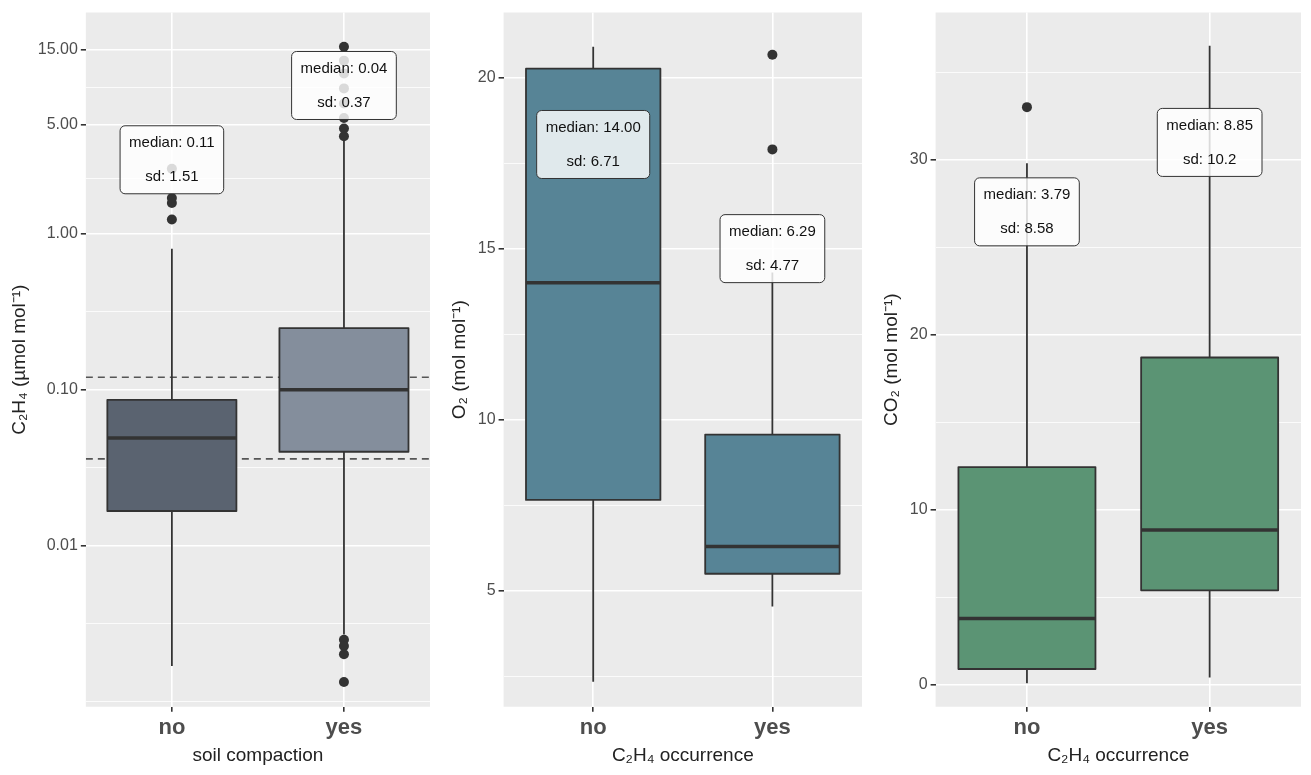  Describe the element at coordinates (62, 232) in the screenshot. I see `y-tick-label: 1.00` at that location.